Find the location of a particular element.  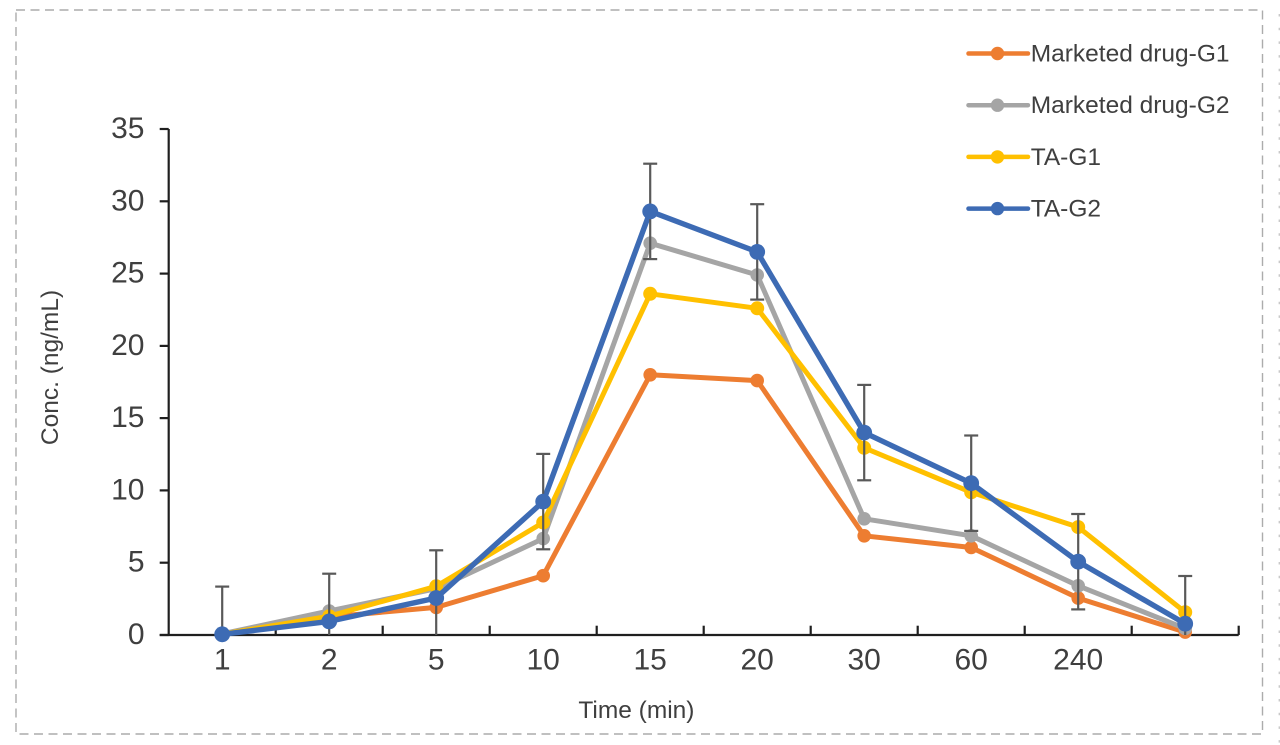

svg-text: 25 is located at coordinates (127, 273).